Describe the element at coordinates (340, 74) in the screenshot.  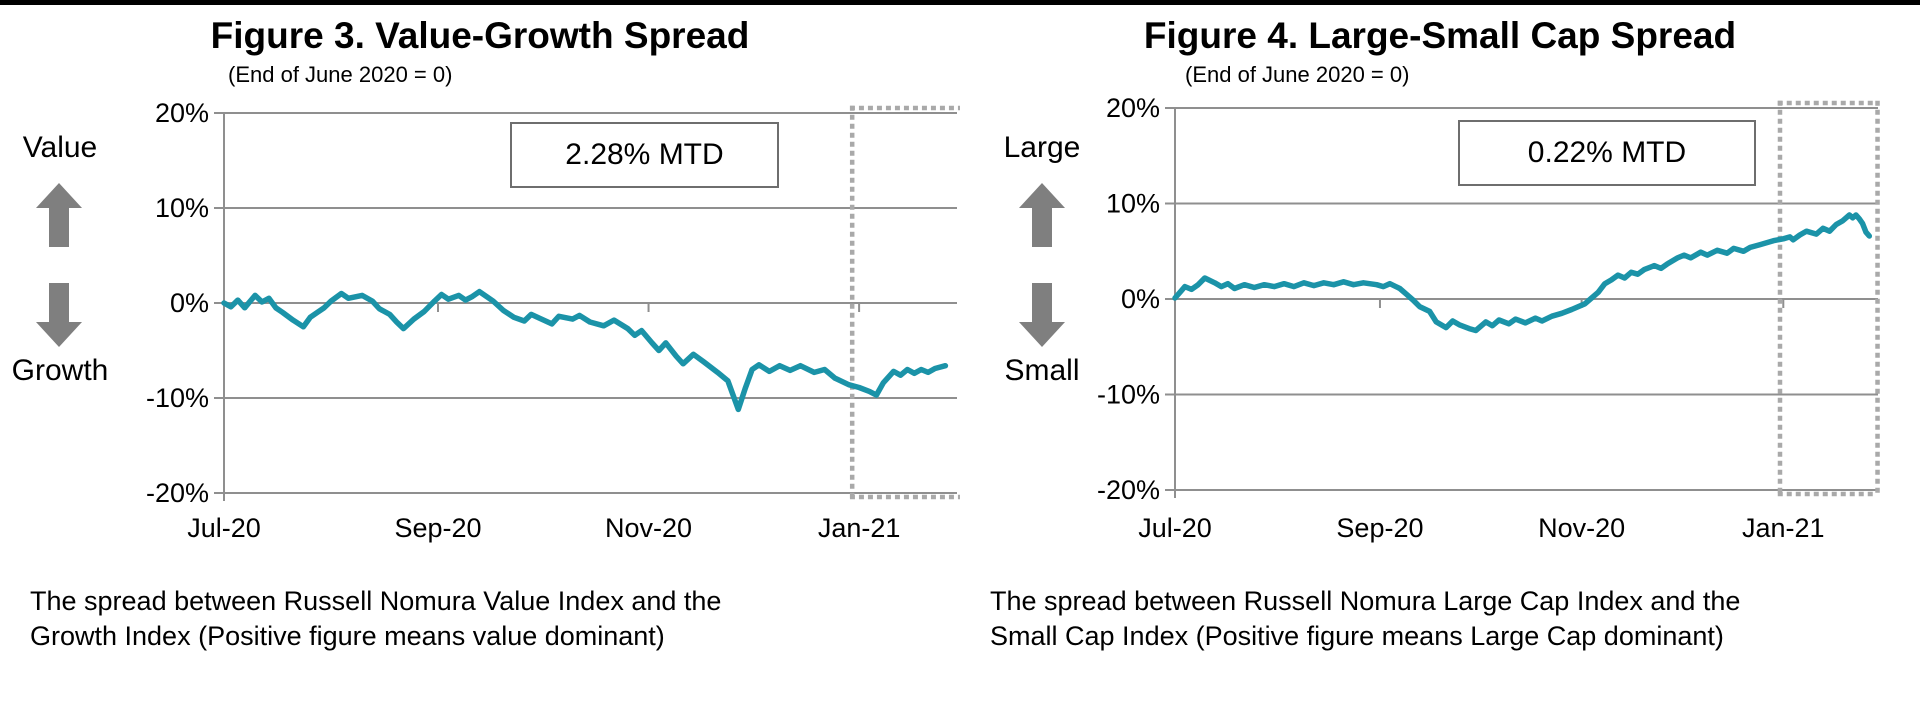
I see `figure-3-subtitle: (End of June 2020 = 0)` at that location.